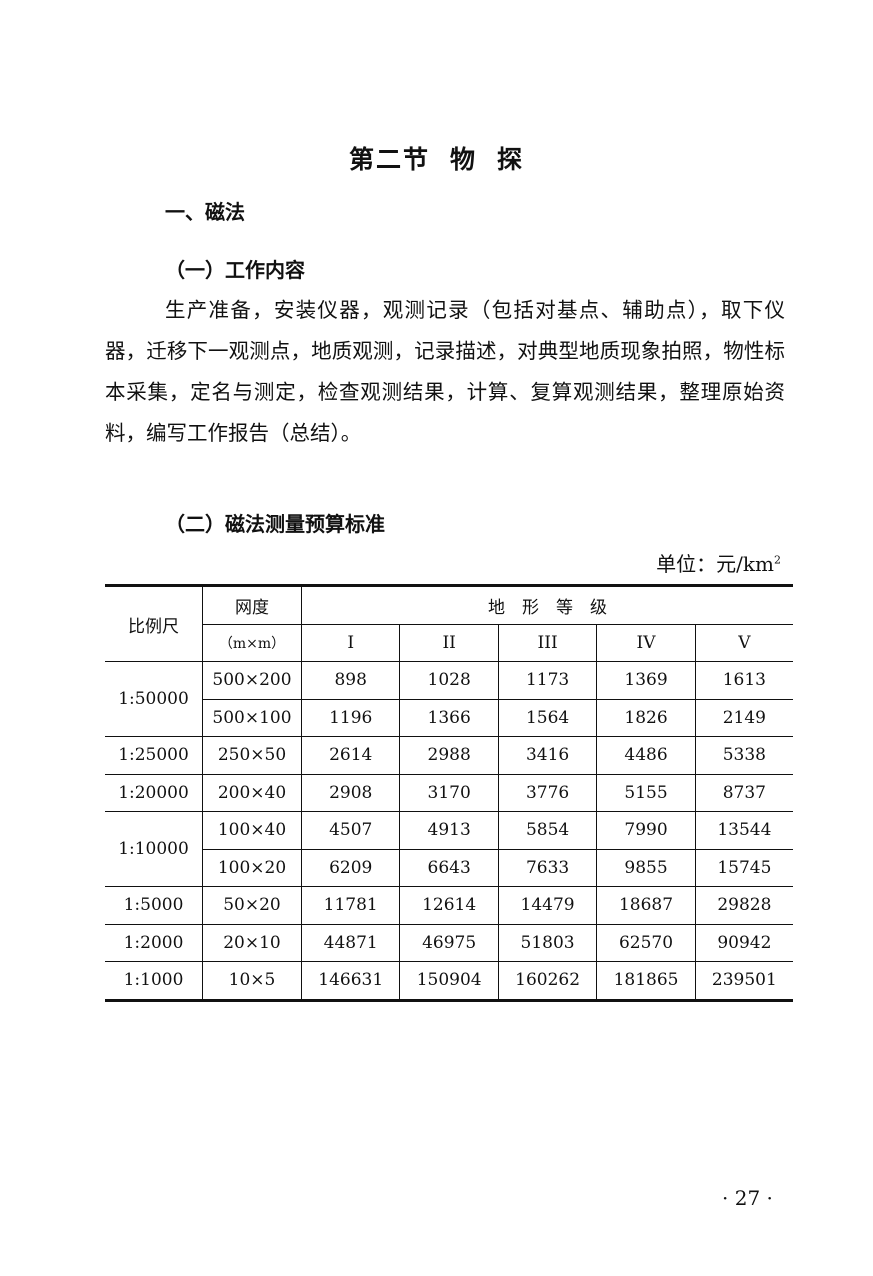  I want to click on value-cell: 150904, so click(449, 981).